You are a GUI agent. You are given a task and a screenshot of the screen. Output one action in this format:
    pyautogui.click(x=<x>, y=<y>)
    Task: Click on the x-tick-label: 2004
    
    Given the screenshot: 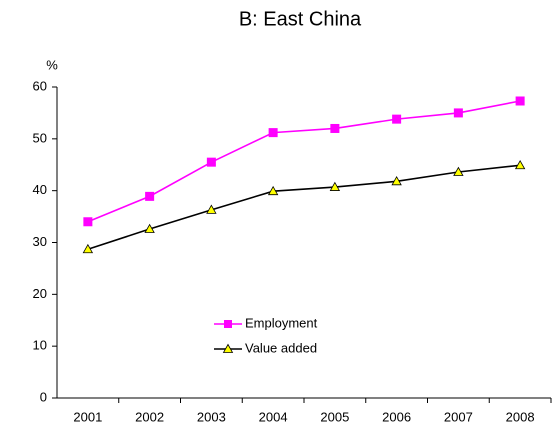 What is the action you would take?
    pyautogui.click(x=273, y=416)
    